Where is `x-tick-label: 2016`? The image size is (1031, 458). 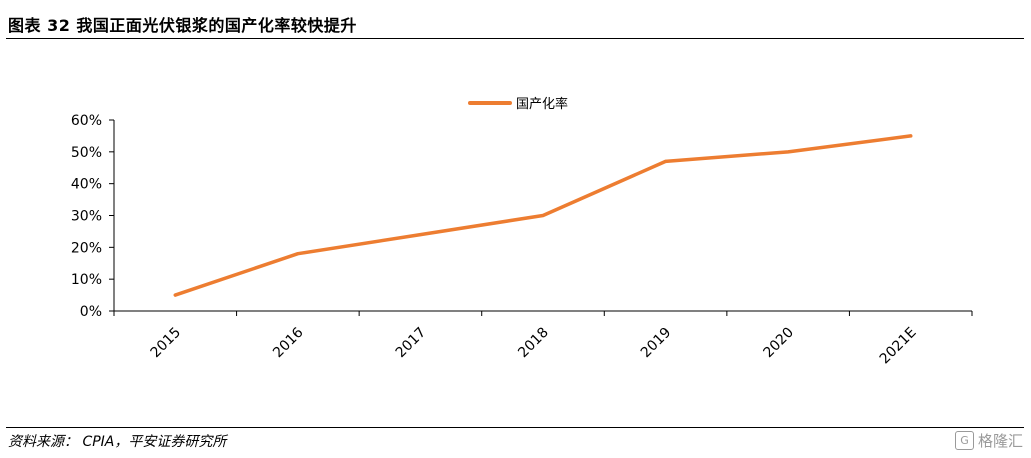 x-tick-label: 2016 is located at coordinates (288, 342).